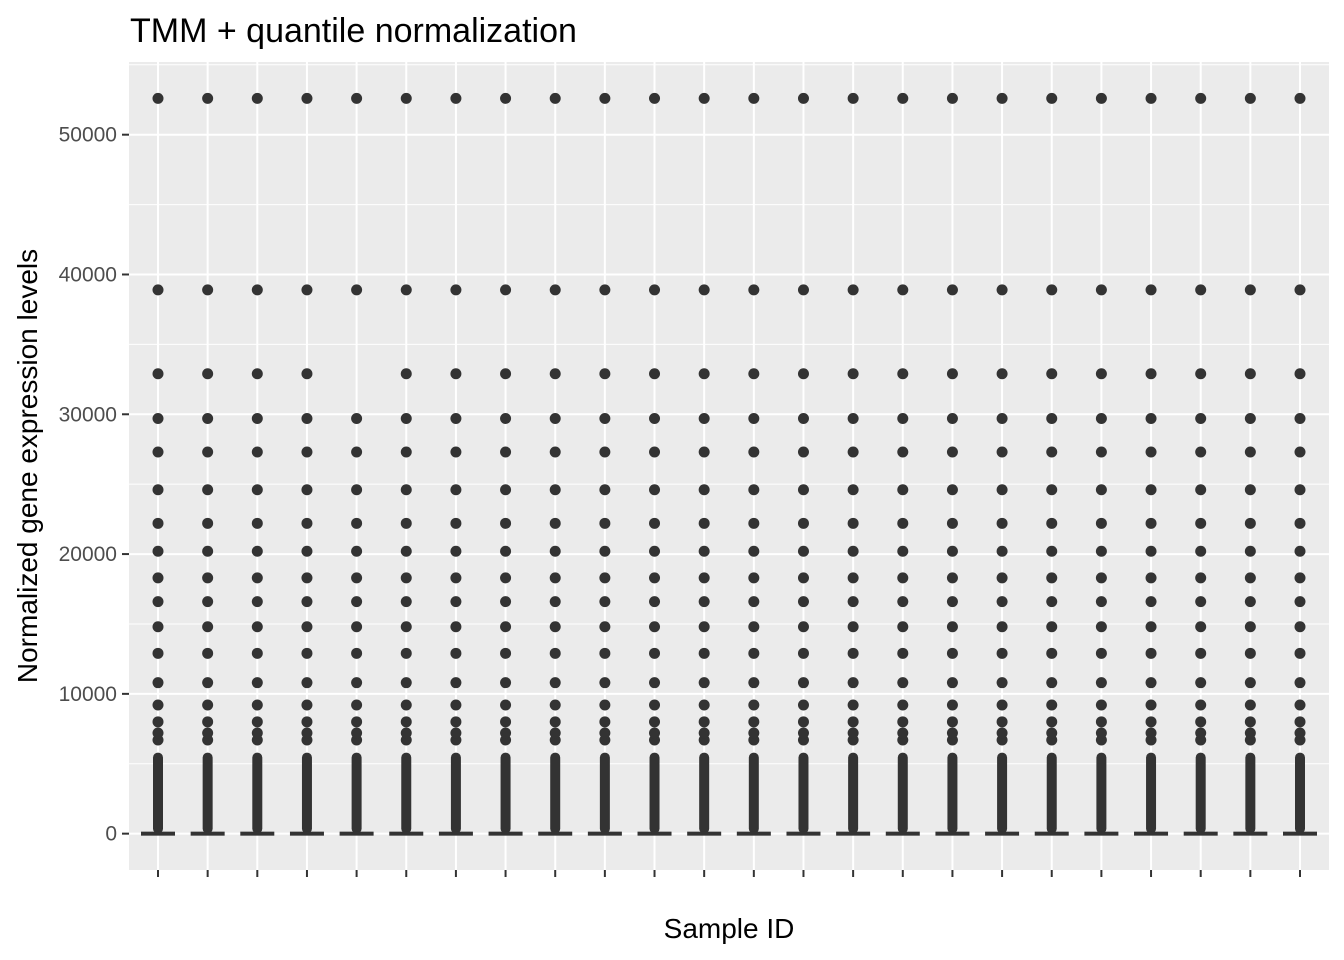  I want to click on y-tick-label: 50000, so click(88, 135).